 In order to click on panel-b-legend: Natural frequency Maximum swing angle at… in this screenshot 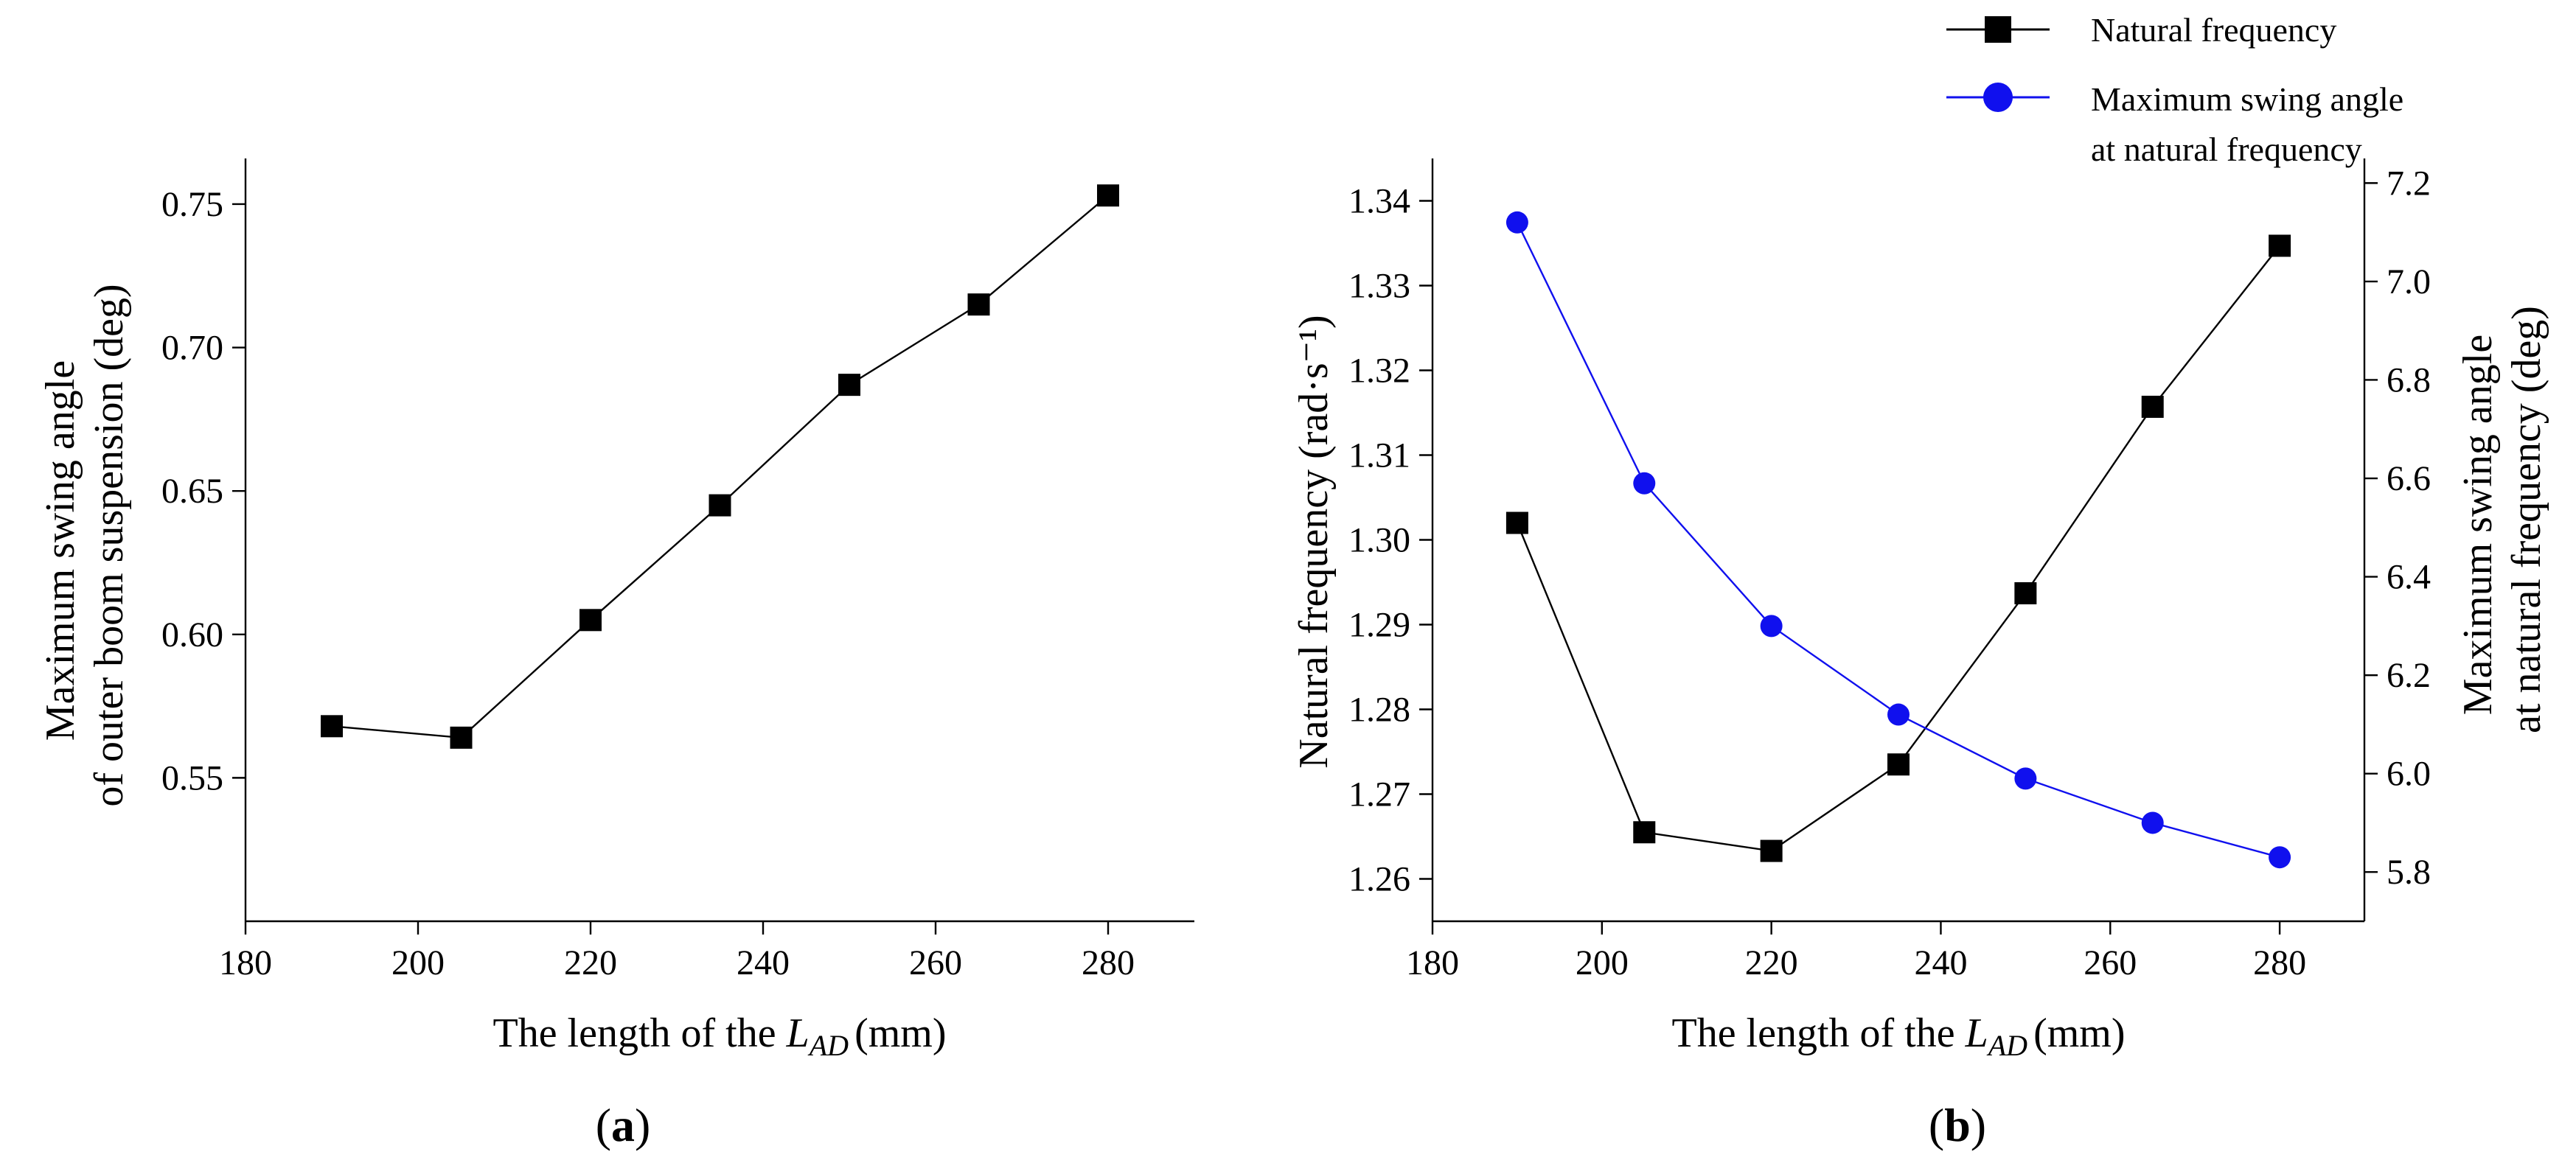, I will do `click(2179, 89)`.